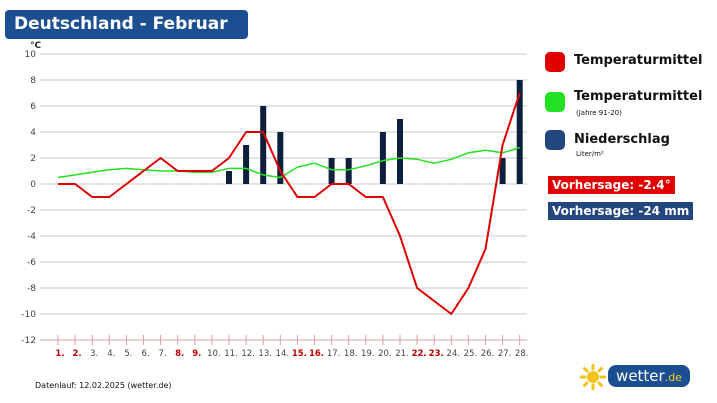  What do you see at coordinates (299, 354) in the screenshot?
I see `x-tick-label: 15.` at bounding box center [299, 354].